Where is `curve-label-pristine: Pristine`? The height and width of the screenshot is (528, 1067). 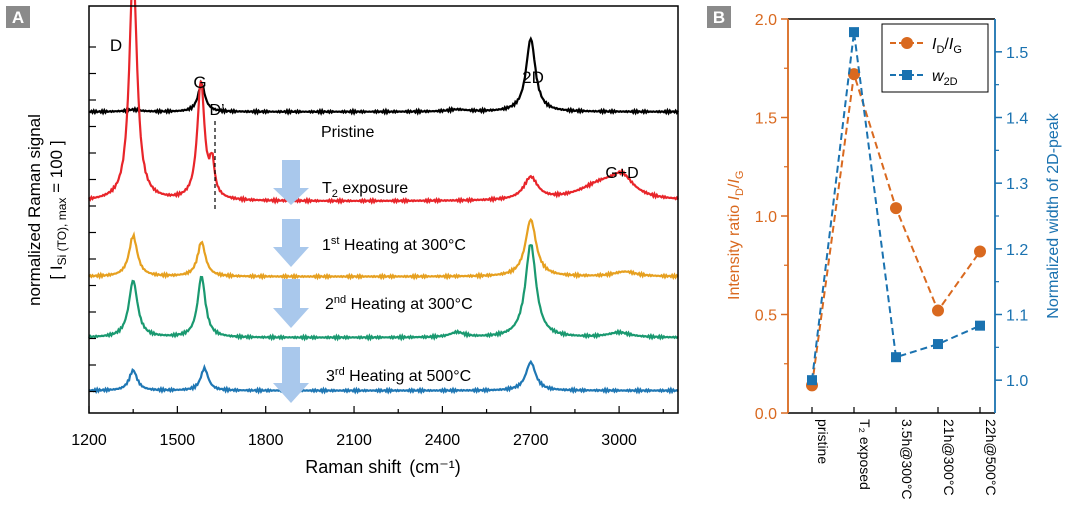
curve-label-pristine: Pristine is located at coordinates (347, 132).